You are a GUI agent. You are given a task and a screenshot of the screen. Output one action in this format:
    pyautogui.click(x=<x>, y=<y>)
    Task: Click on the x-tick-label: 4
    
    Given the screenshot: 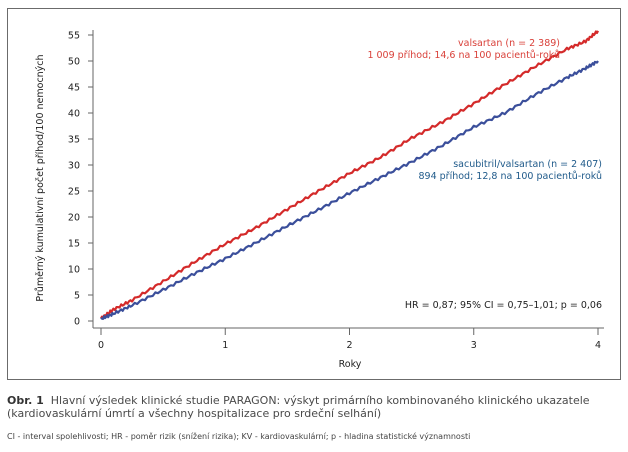 What is the action you would take?
    pyautogui.click(x=598, y=345)
    